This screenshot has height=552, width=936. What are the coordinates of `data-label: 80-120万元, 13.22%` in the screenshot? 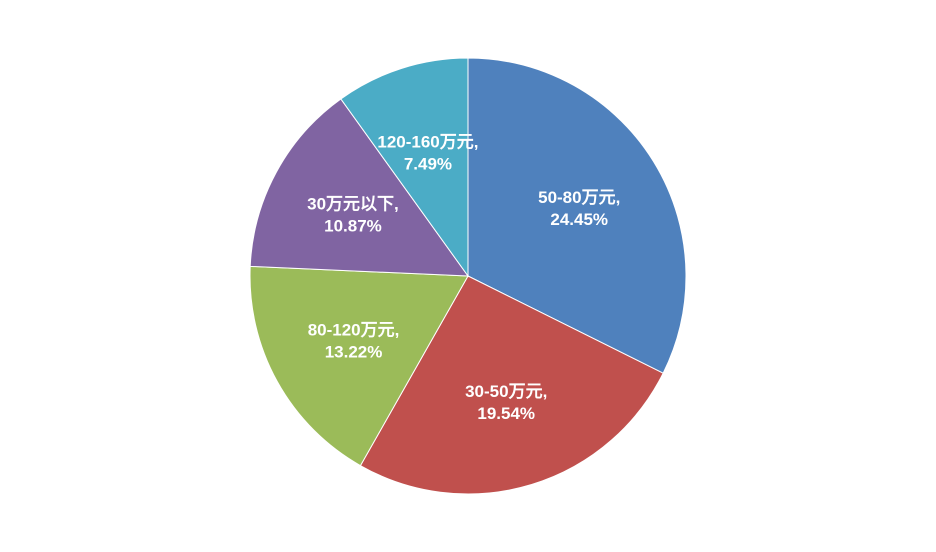 It's located at (354, 340).